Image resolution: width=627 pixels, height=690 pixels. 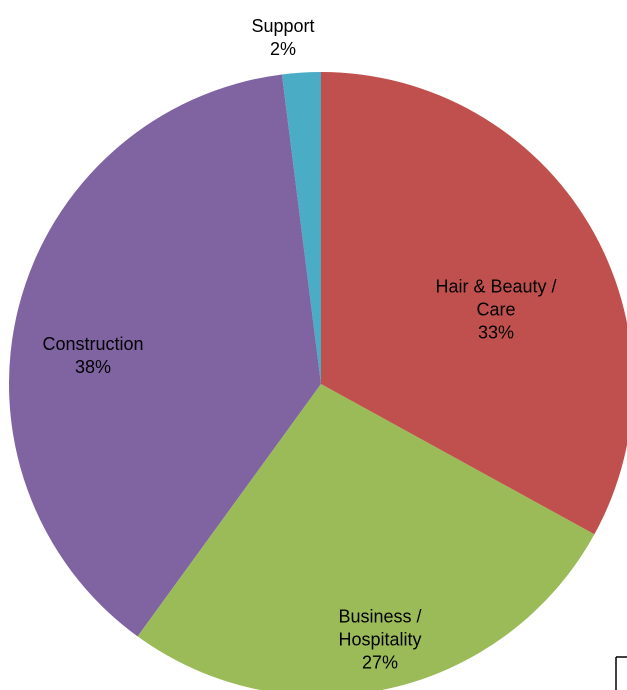 I want to click on value-label: 2%, so click(x=282, y=49).